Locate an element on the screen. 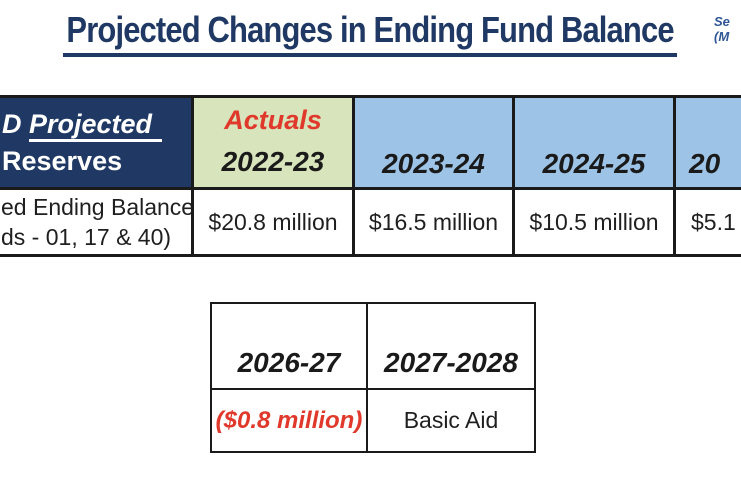 The height and width of the screenshot is (486, 741). row-label-ending-balance: ed Ending Balance ds - 01, 17 & 40) is located at coordinates (97, 223).